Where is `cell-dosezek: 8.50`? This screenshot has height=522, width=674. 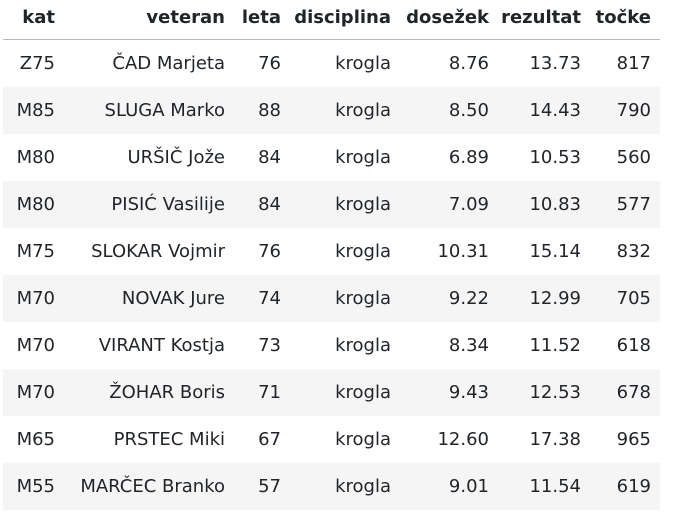
cell-dosezek: 8.50 is located at coordinates (468, 110).